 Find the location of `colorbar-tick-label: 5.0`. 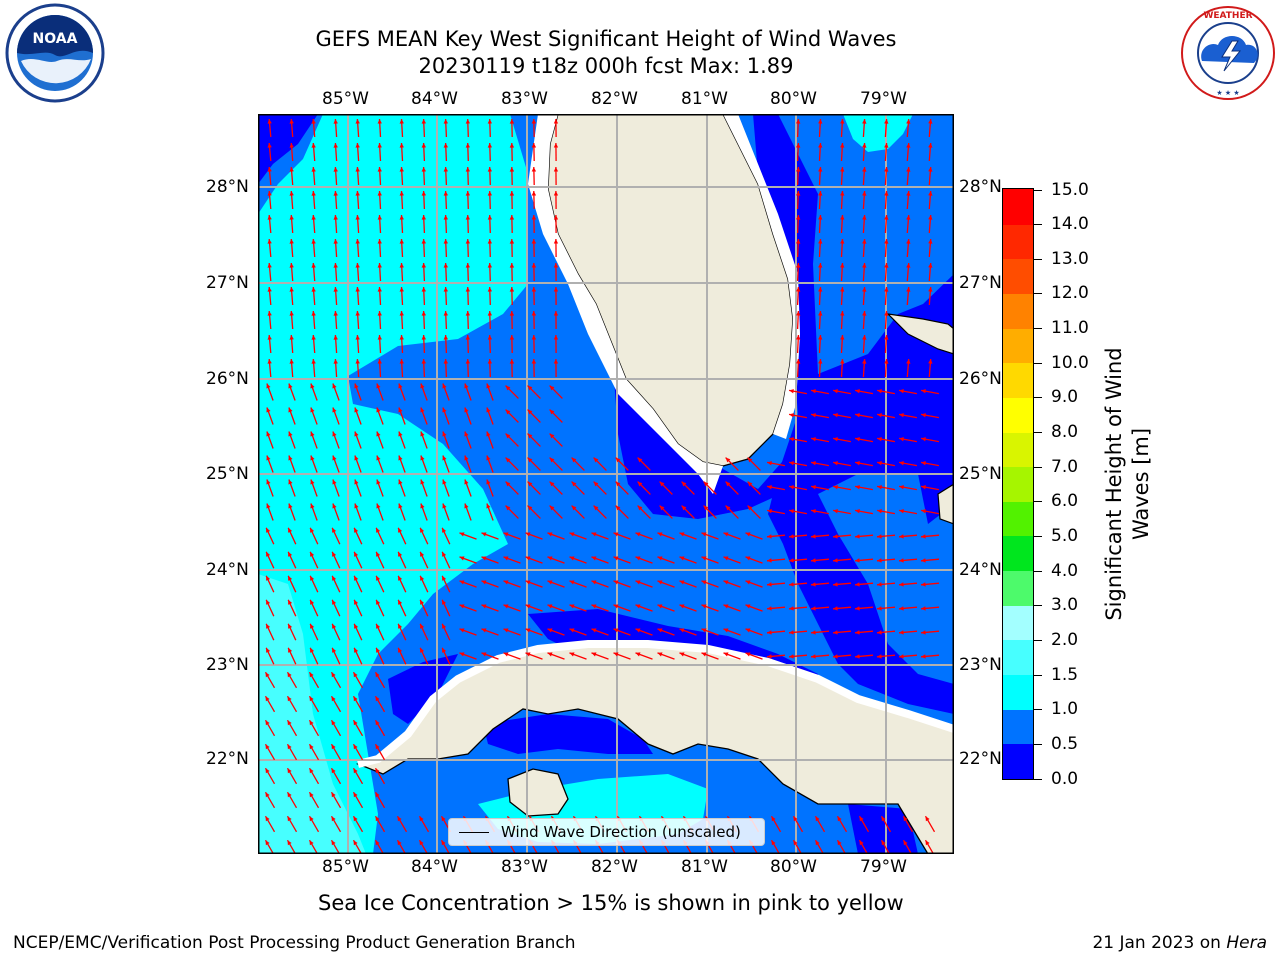

colorbar-tick-label: 5.0 is located at coordinates (1065, 535).